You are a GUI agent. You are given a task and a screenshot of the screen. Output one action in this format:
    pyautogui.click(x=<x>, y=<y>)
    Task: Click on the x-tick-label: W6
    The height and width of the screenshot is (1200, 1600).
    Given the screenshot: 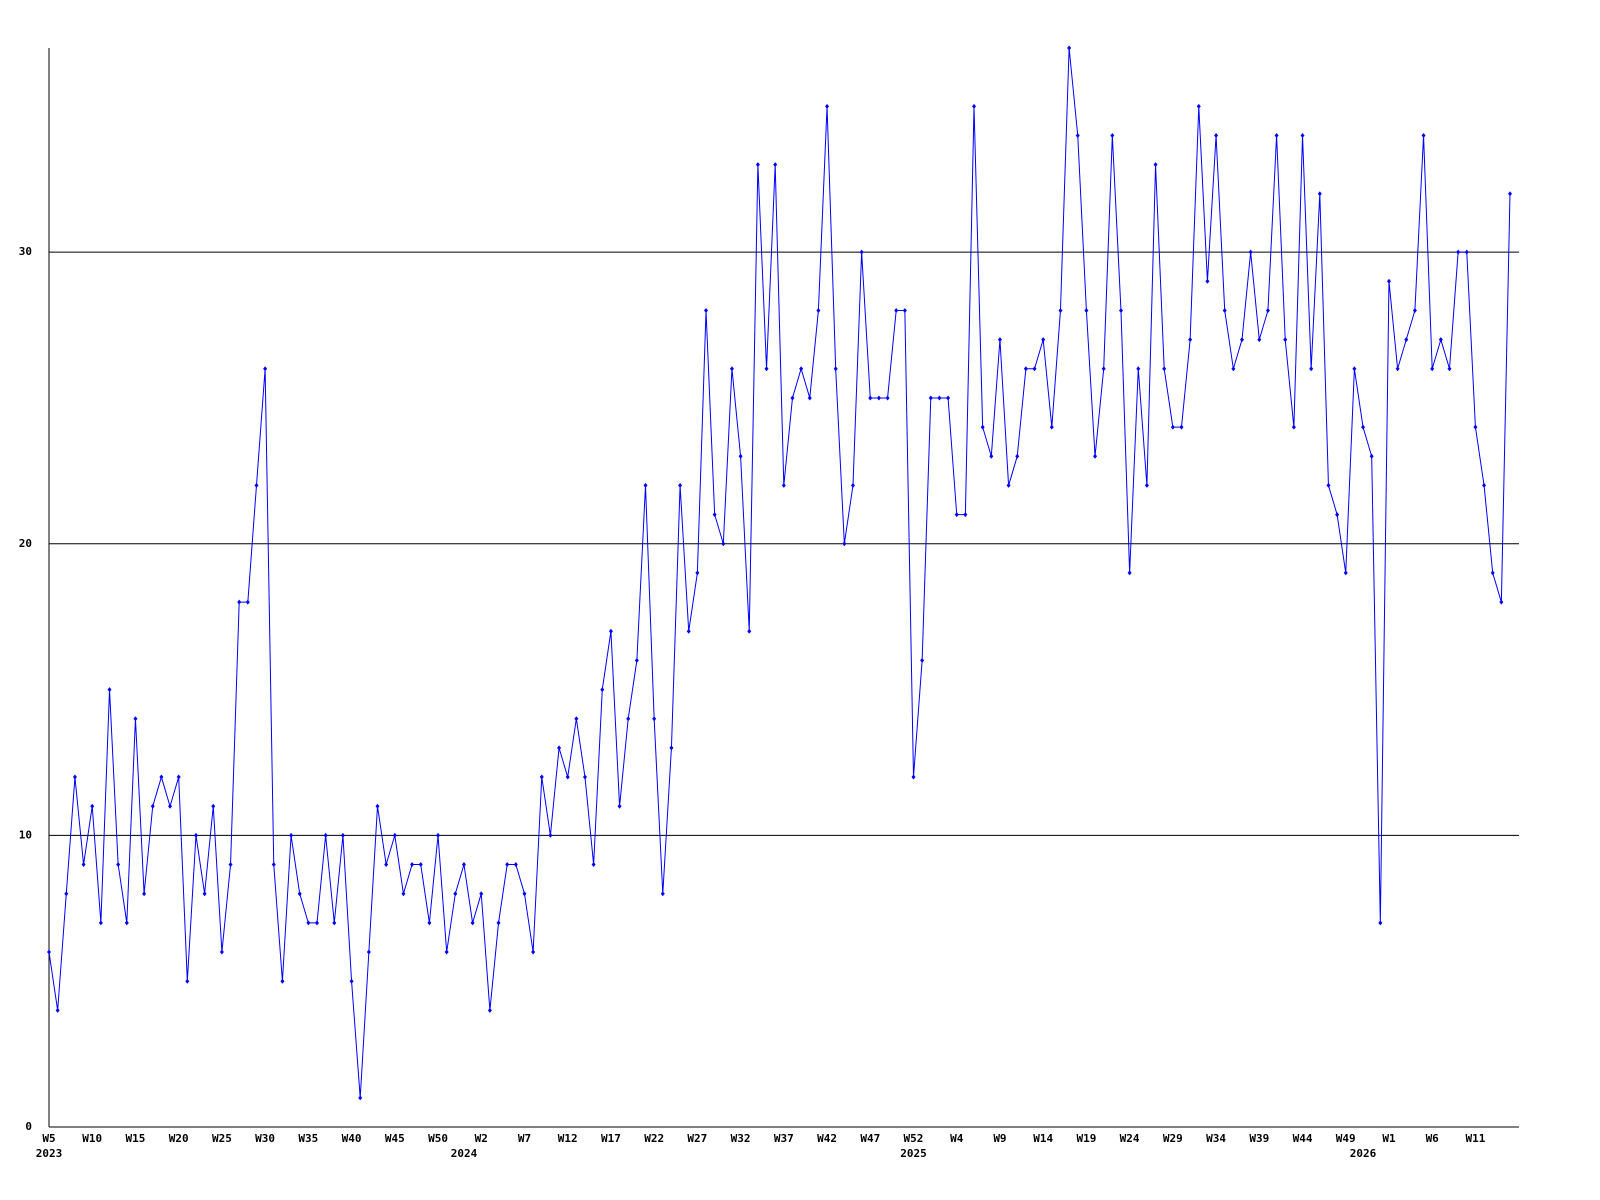 What is the action you would take?
    pyautogui.click(x=1433, y=1138)
    